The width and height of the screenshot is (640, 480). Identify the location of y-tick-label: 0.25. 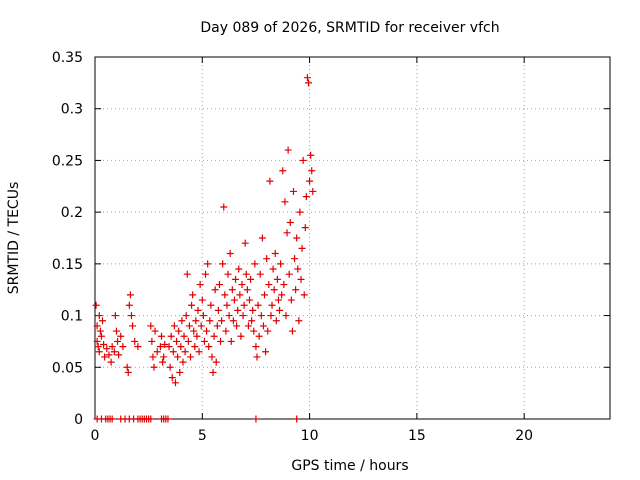
(67, 161).